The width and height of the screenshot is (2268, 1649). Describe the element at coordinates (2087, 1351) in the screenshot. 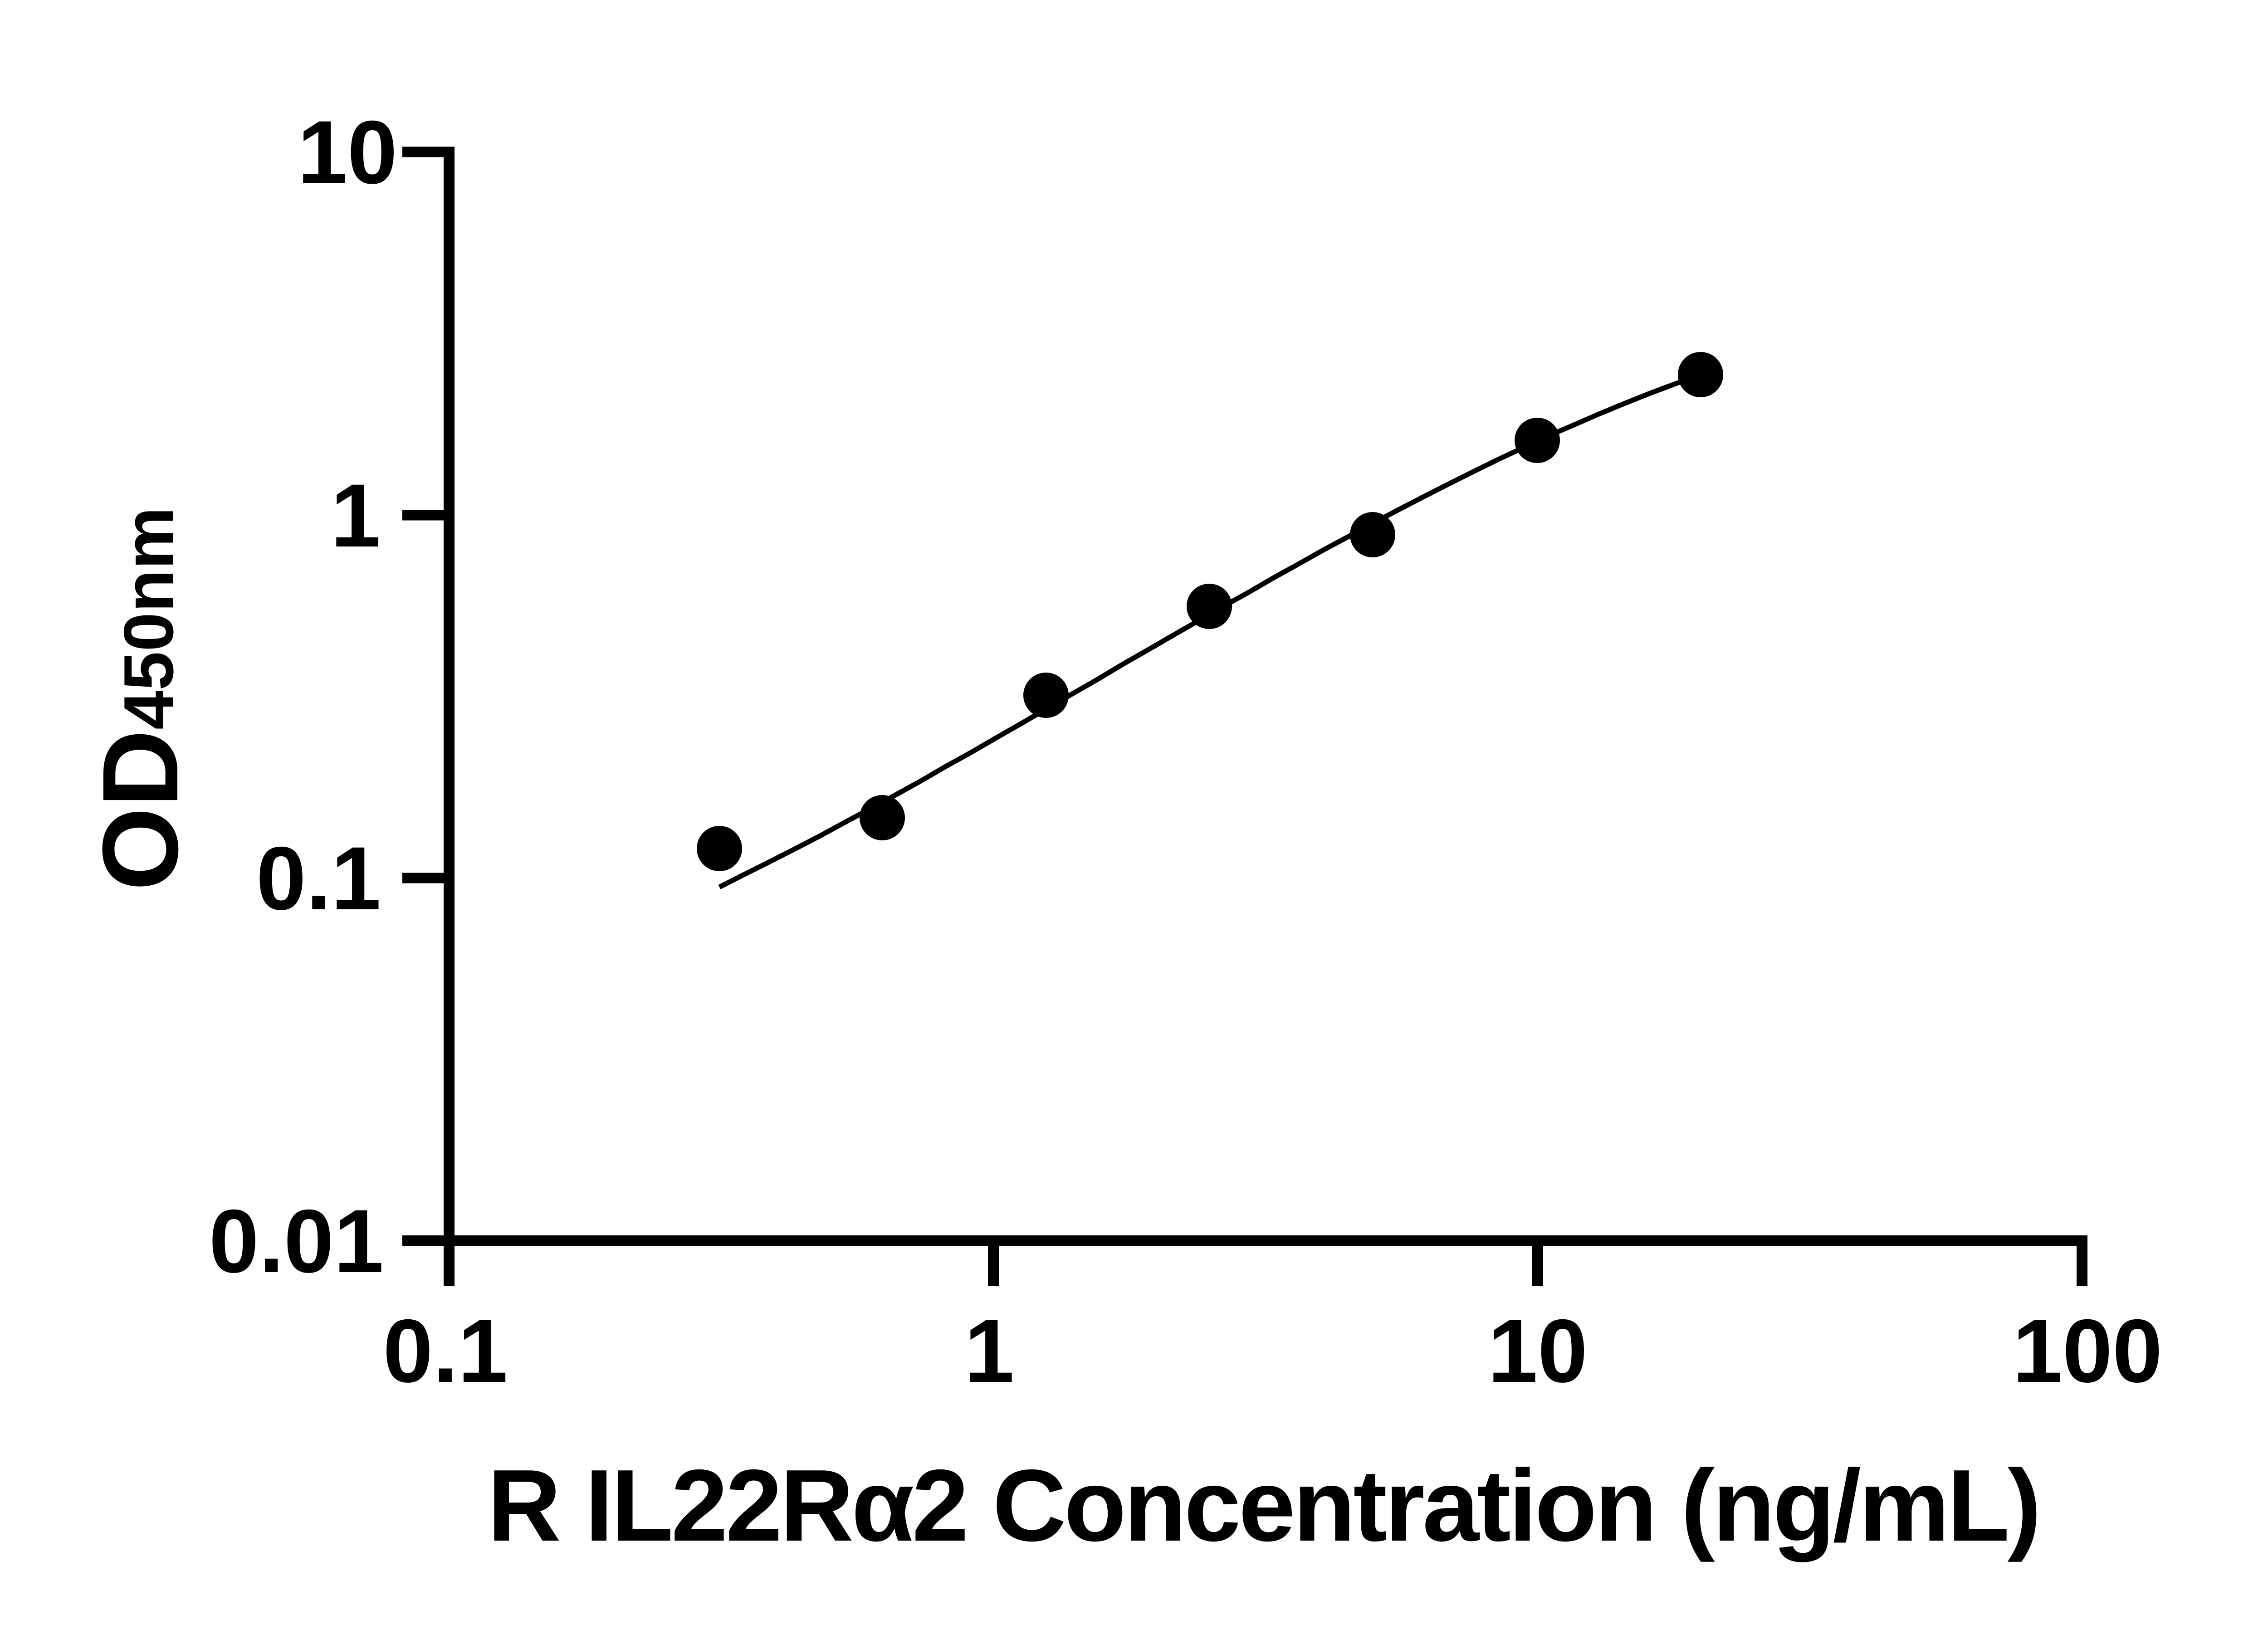

I see `svg-text: 100` at that location.